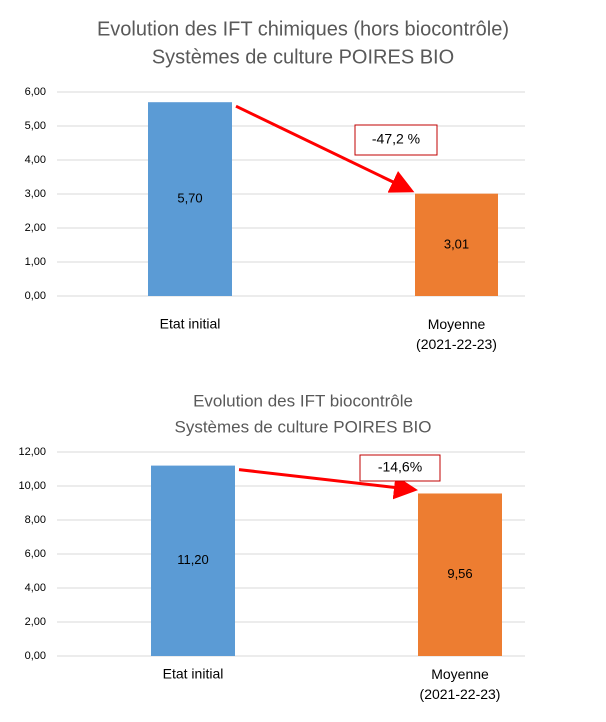 The image size is (606, 722). I want to click on y-tick-label: 8,00, so click(35, 520).